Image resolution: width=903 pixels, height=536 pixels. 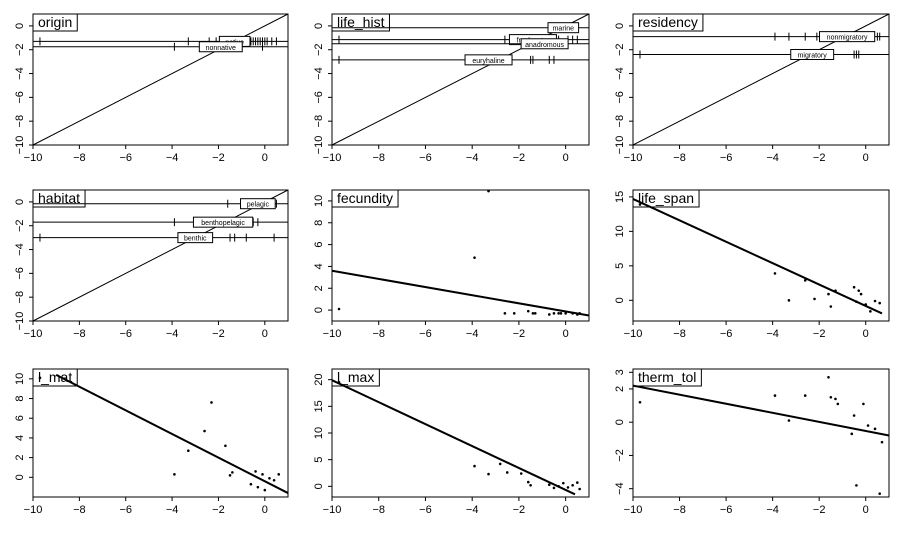 What do you see at coordinates (319, 460) in the screenshot?
I see `y-tick-label: 5` at bounding box center [319, 460].